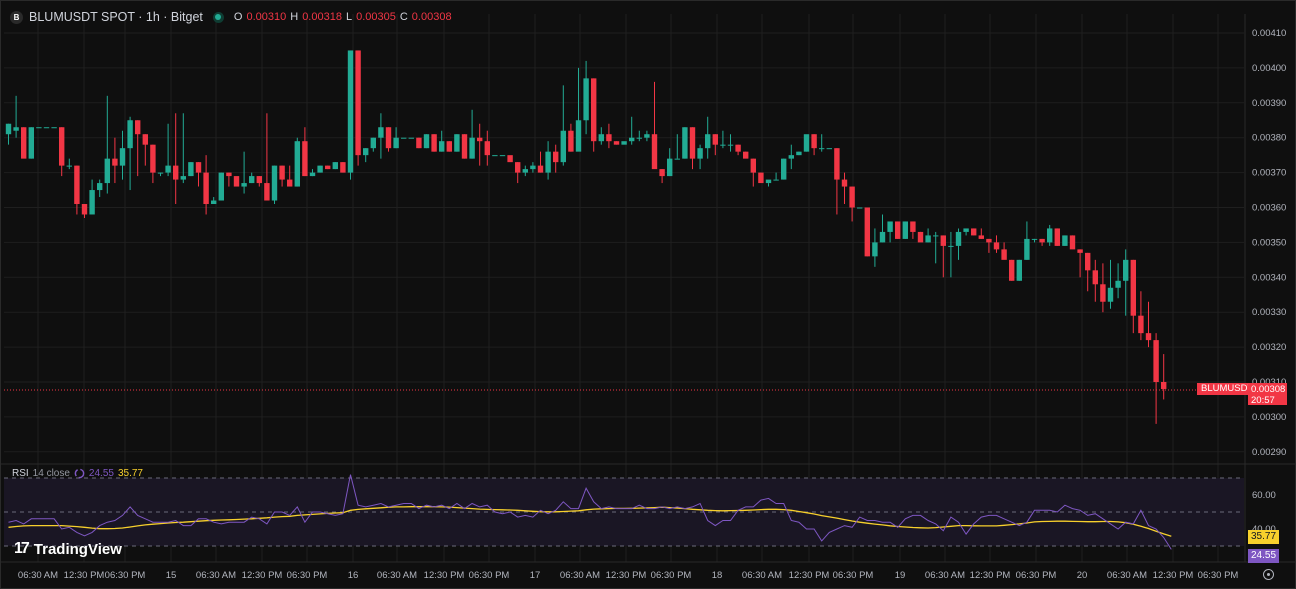  I want to click on bar-countdown: 20:57, so click(1263, 400).